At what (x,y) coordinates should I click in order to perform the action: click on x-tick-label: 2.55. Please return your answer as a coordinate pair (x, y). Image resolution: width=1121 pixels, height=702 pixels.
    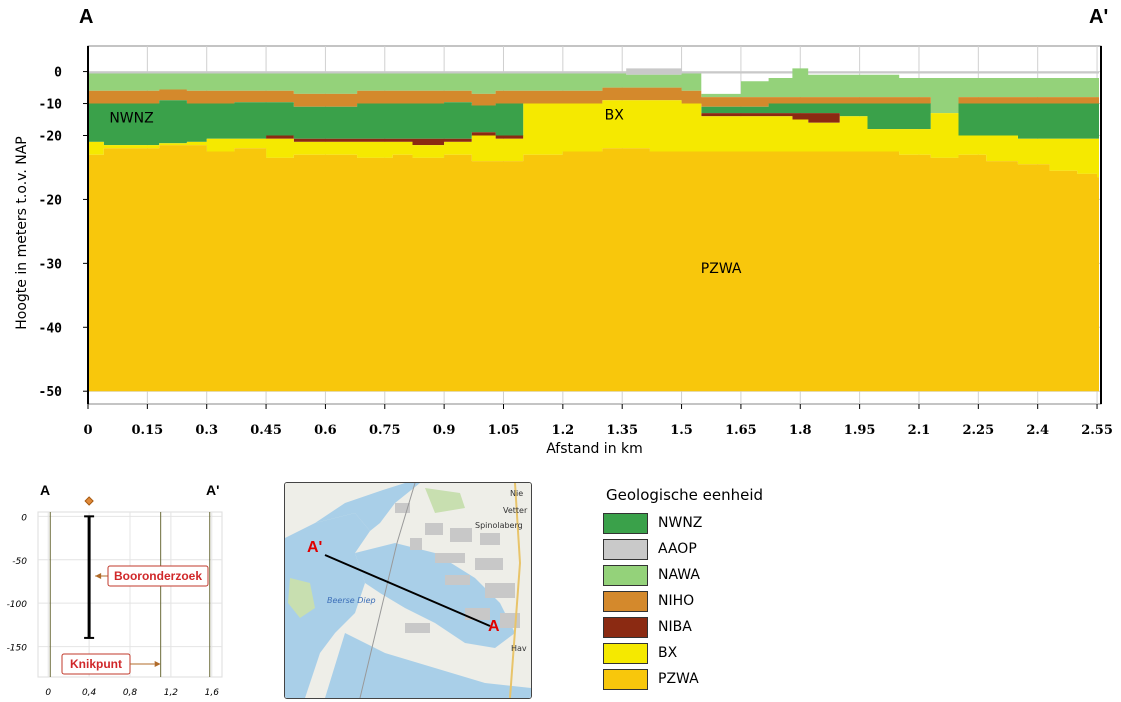
    Looking at the image, I should click on (1097, 430).